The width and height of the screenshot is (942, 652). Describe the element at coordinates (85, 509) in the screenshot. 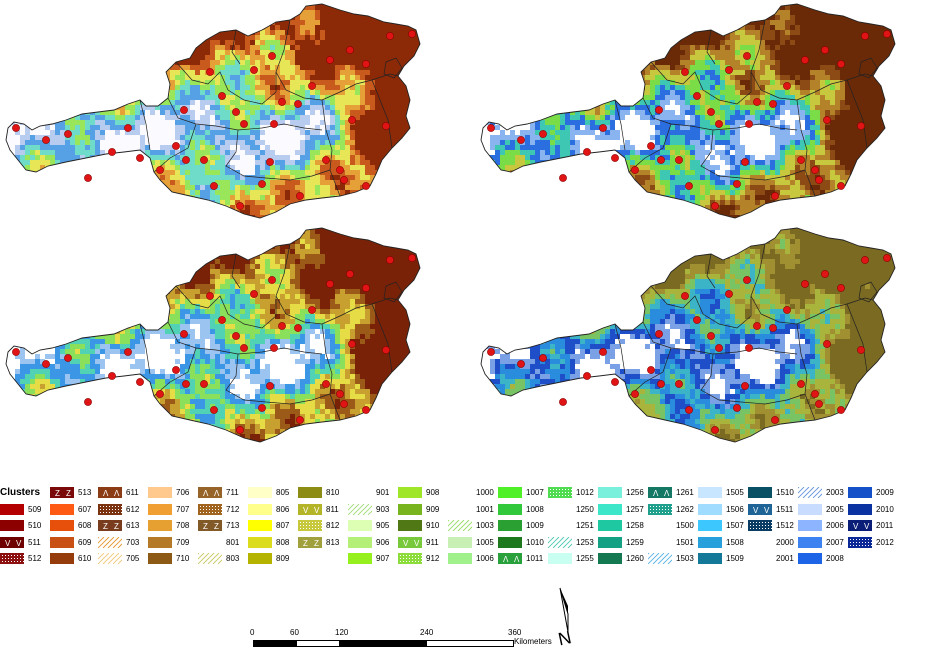

I see `legend-label: 607` at that location.